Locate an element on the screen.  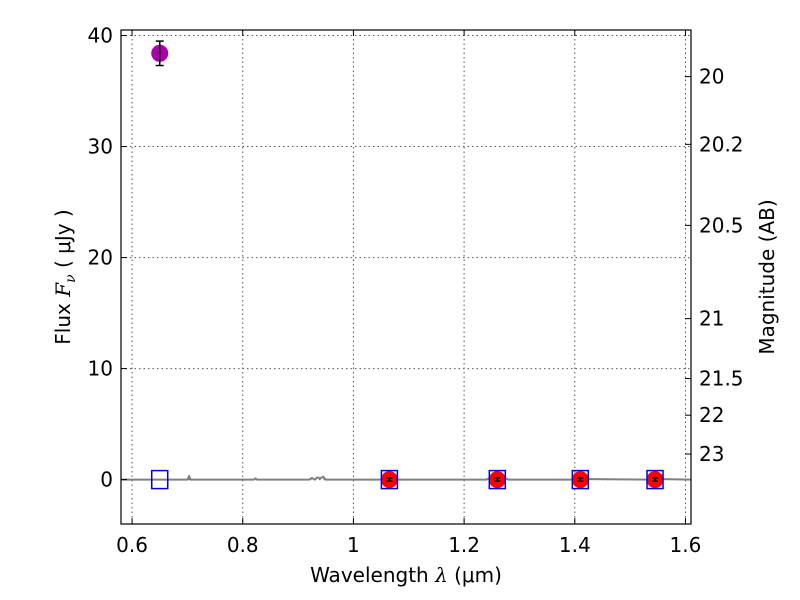
magnitude-tick-label: 20 is located at coordinates (711, 77).